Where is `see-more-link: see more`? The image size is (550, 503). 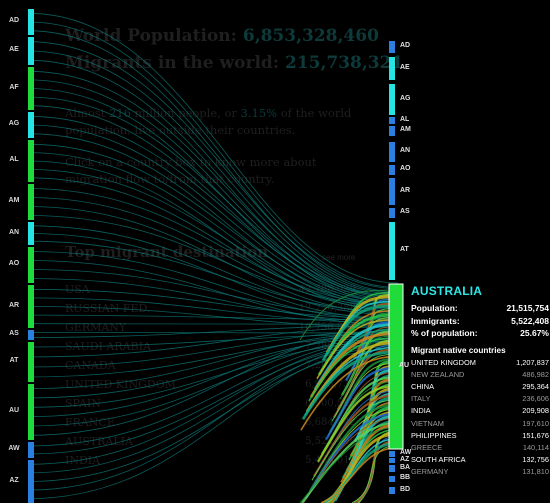 see-more-link: see more is located at coordinates (339, 257).